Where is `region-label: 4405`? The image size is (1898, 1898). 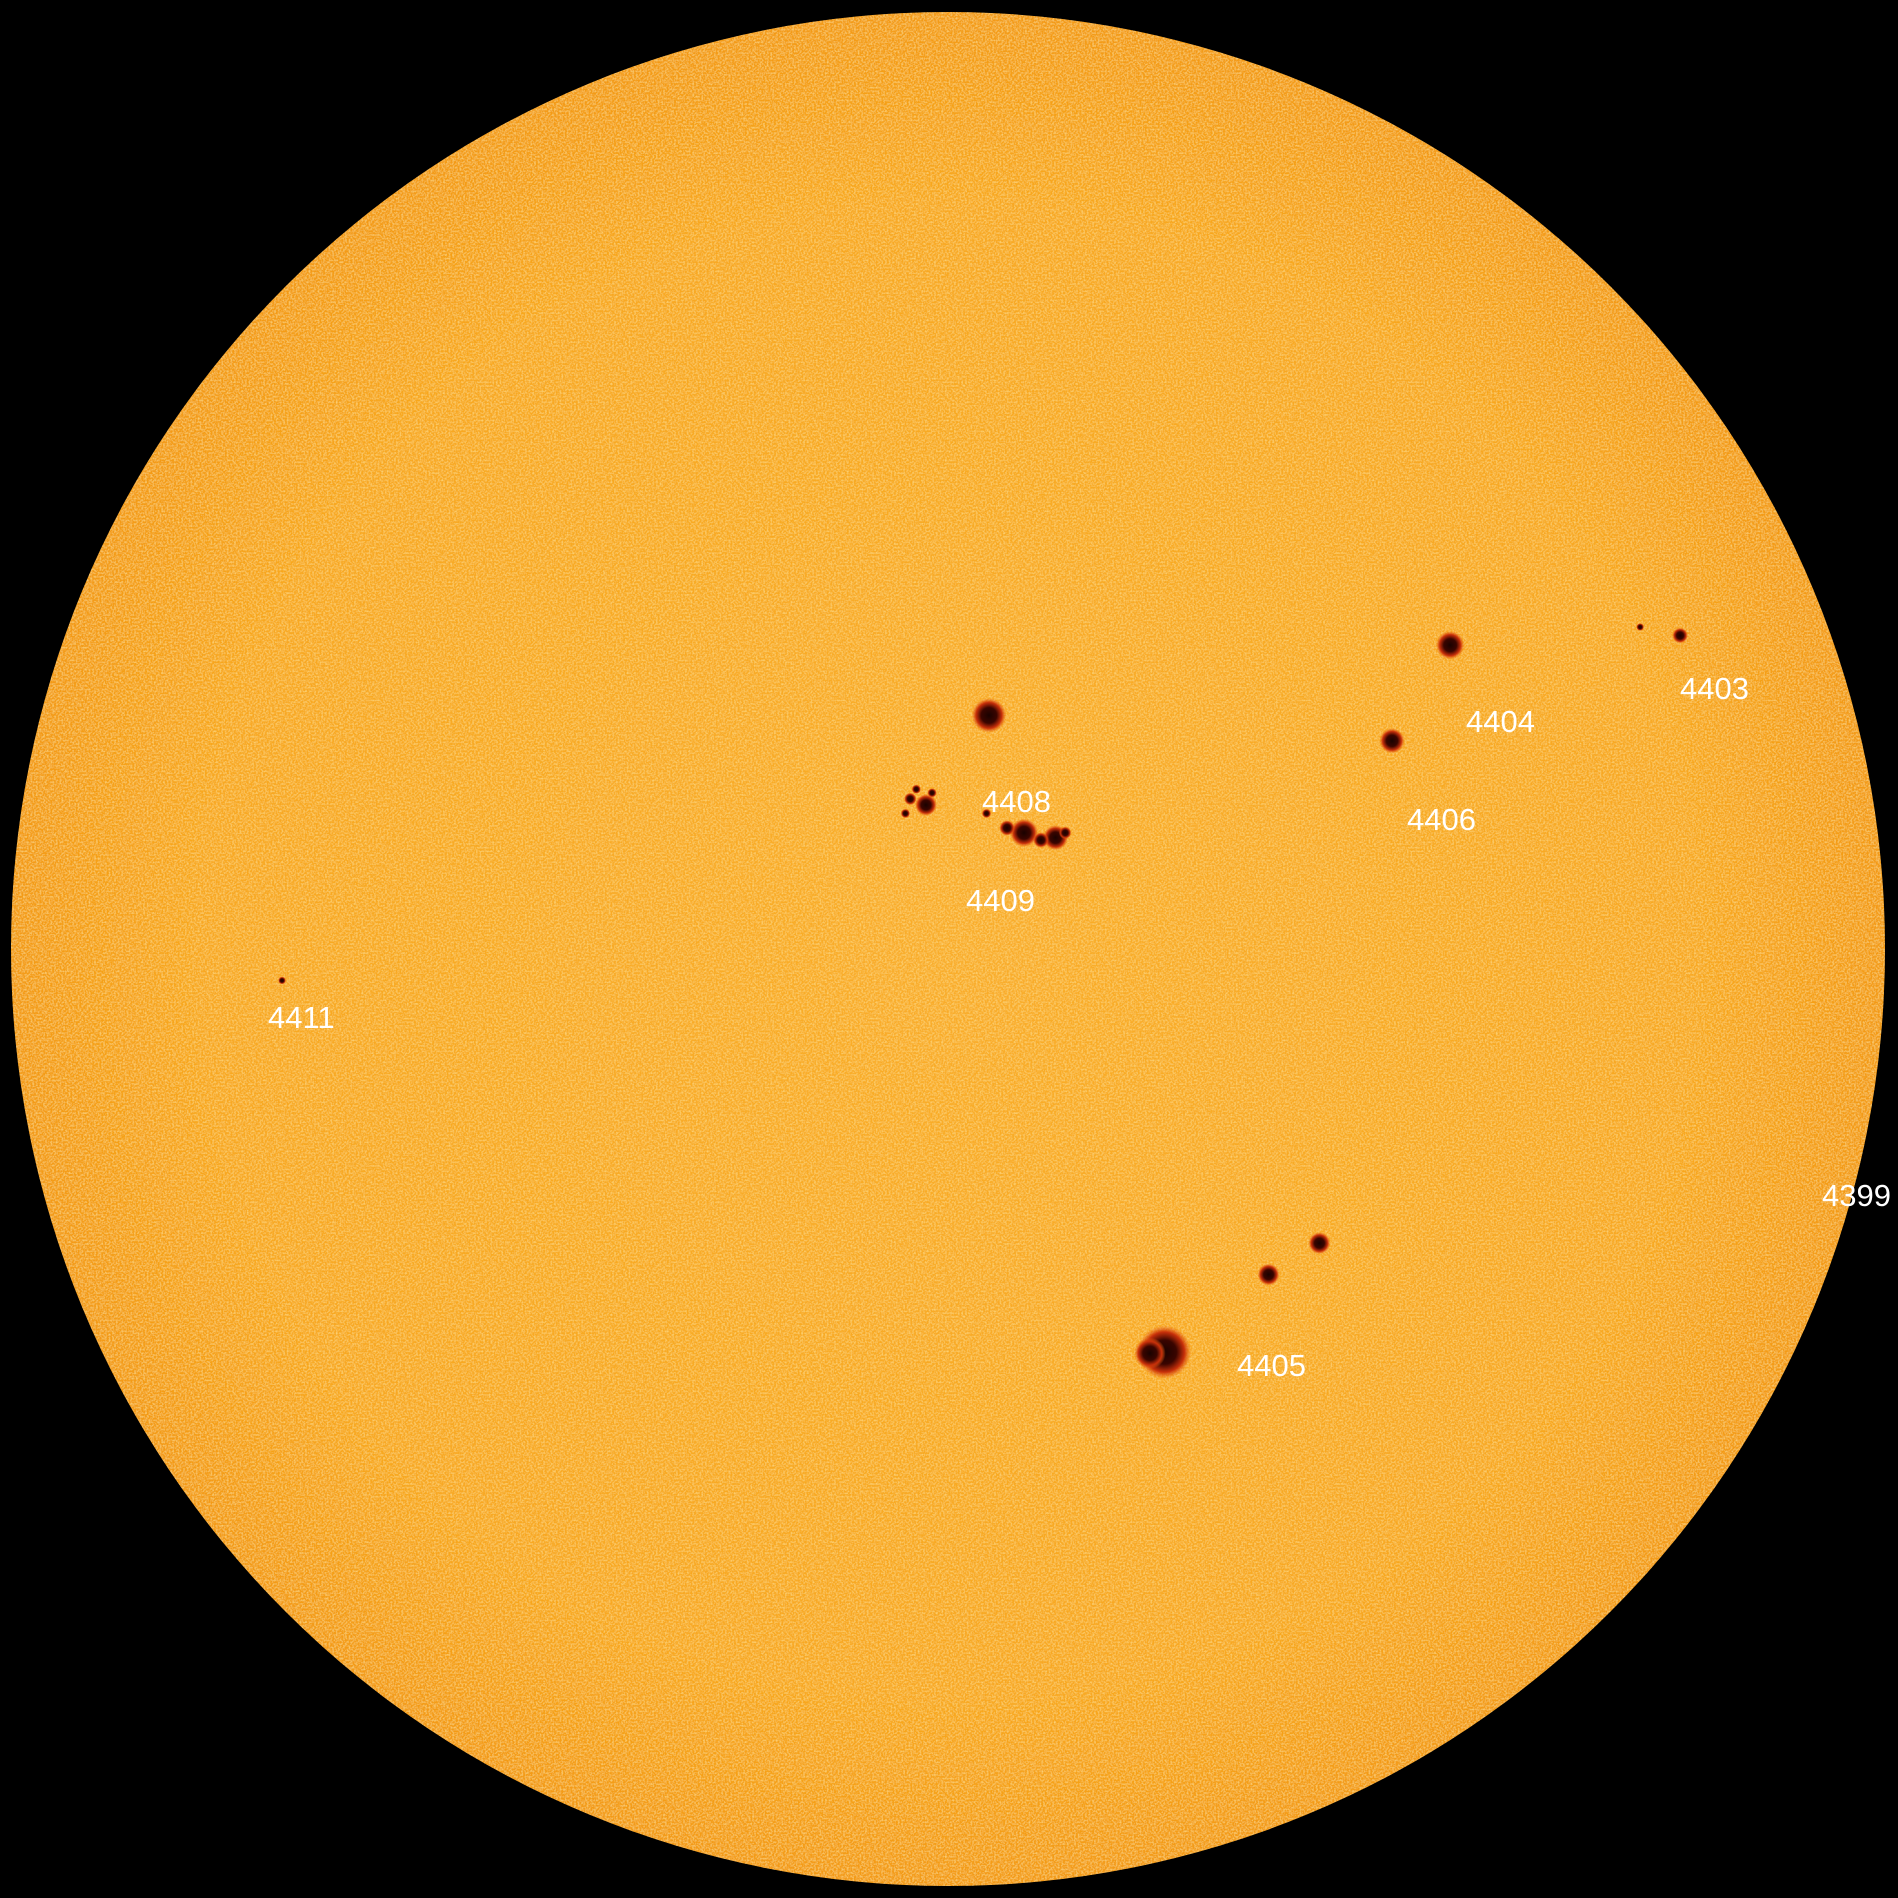 region-label: 4405 is located at coordinates (1271, 1365).